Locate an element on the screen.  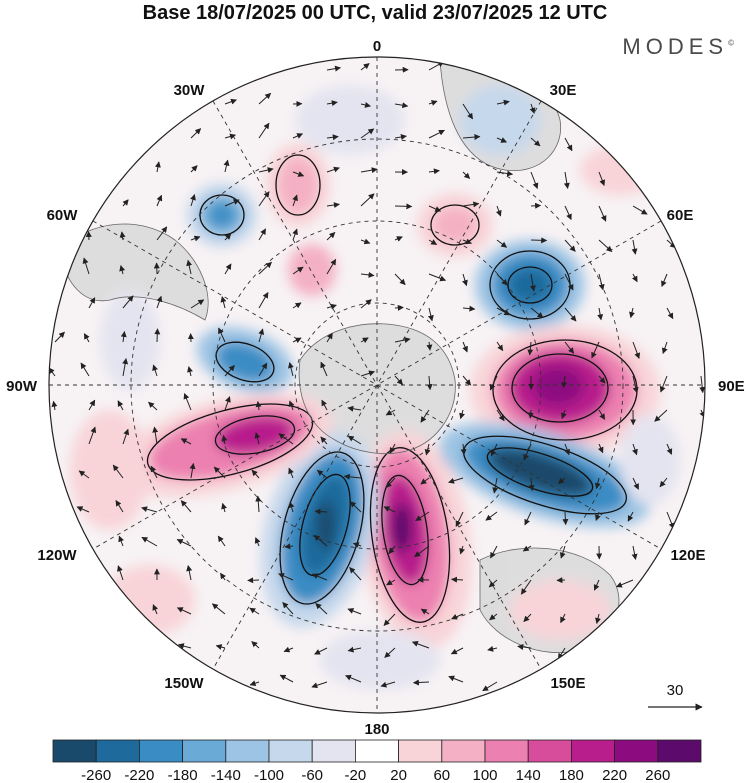
colorbar-tick-label: 260 is located at coordinates (657, 775).